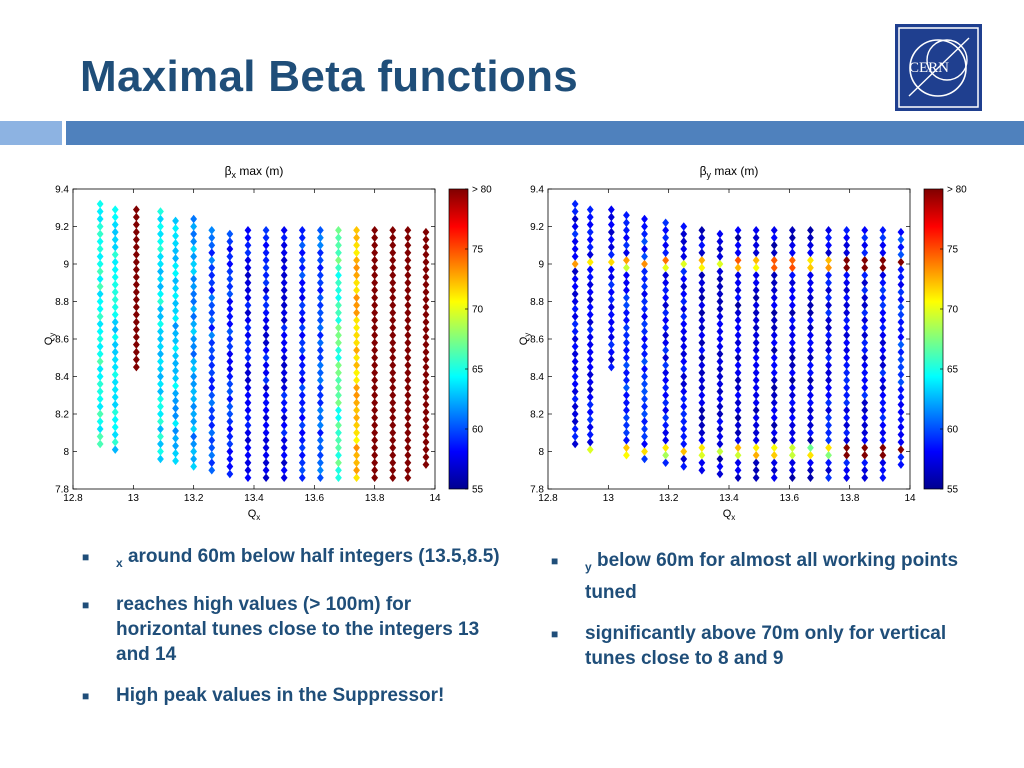 This screenshot has height=768, width=1024. Describe the element at coordinates (541, 265) in the screenshot. I see `y-tick-label: 9` at that location.